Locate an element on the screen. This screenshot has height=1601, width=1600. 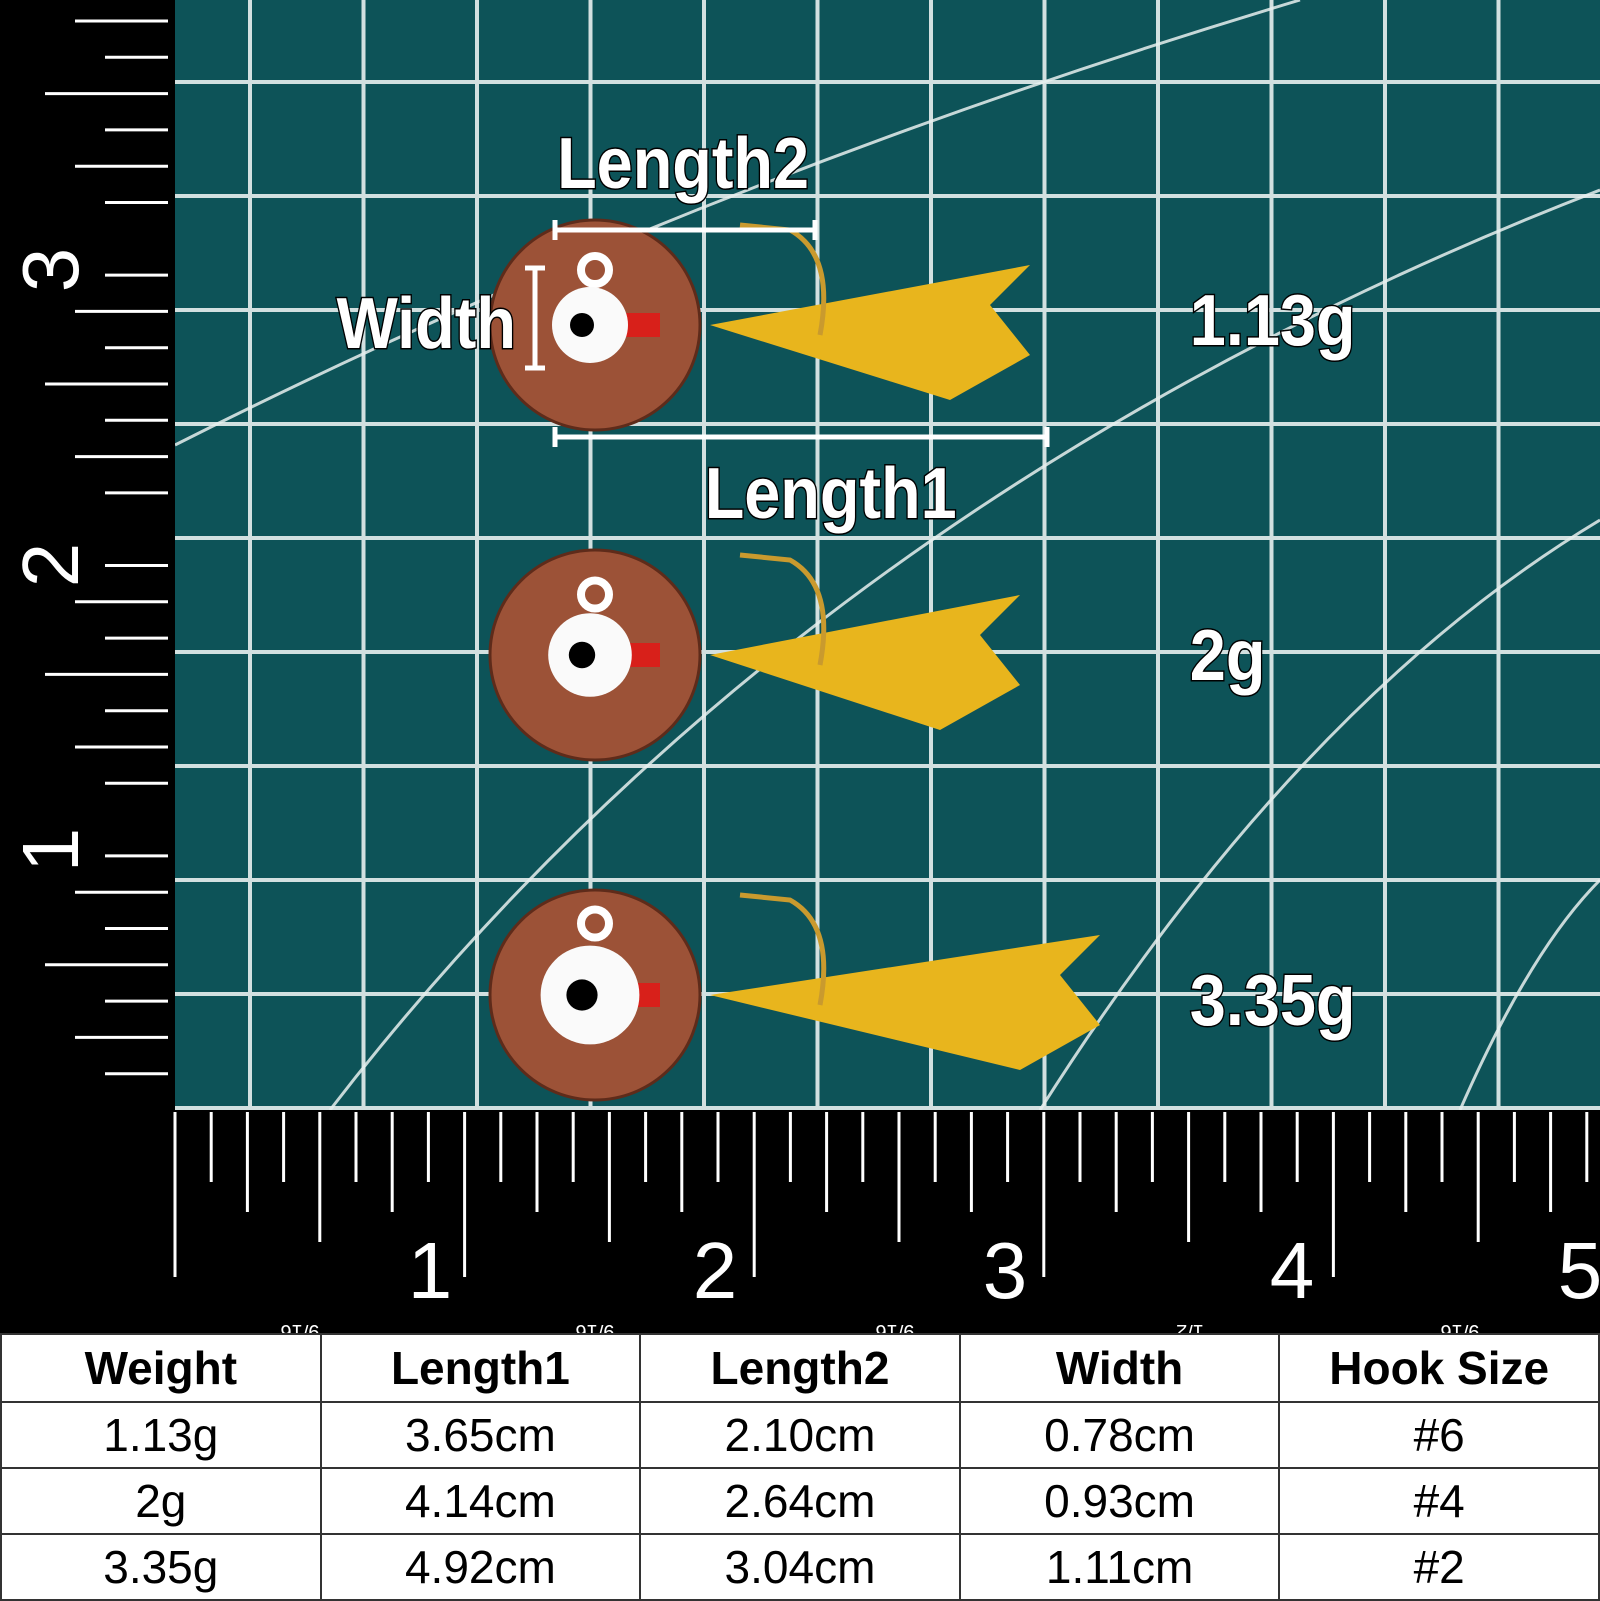
weight-label-3: 3.35g is located at coordinates (1273, 1000).